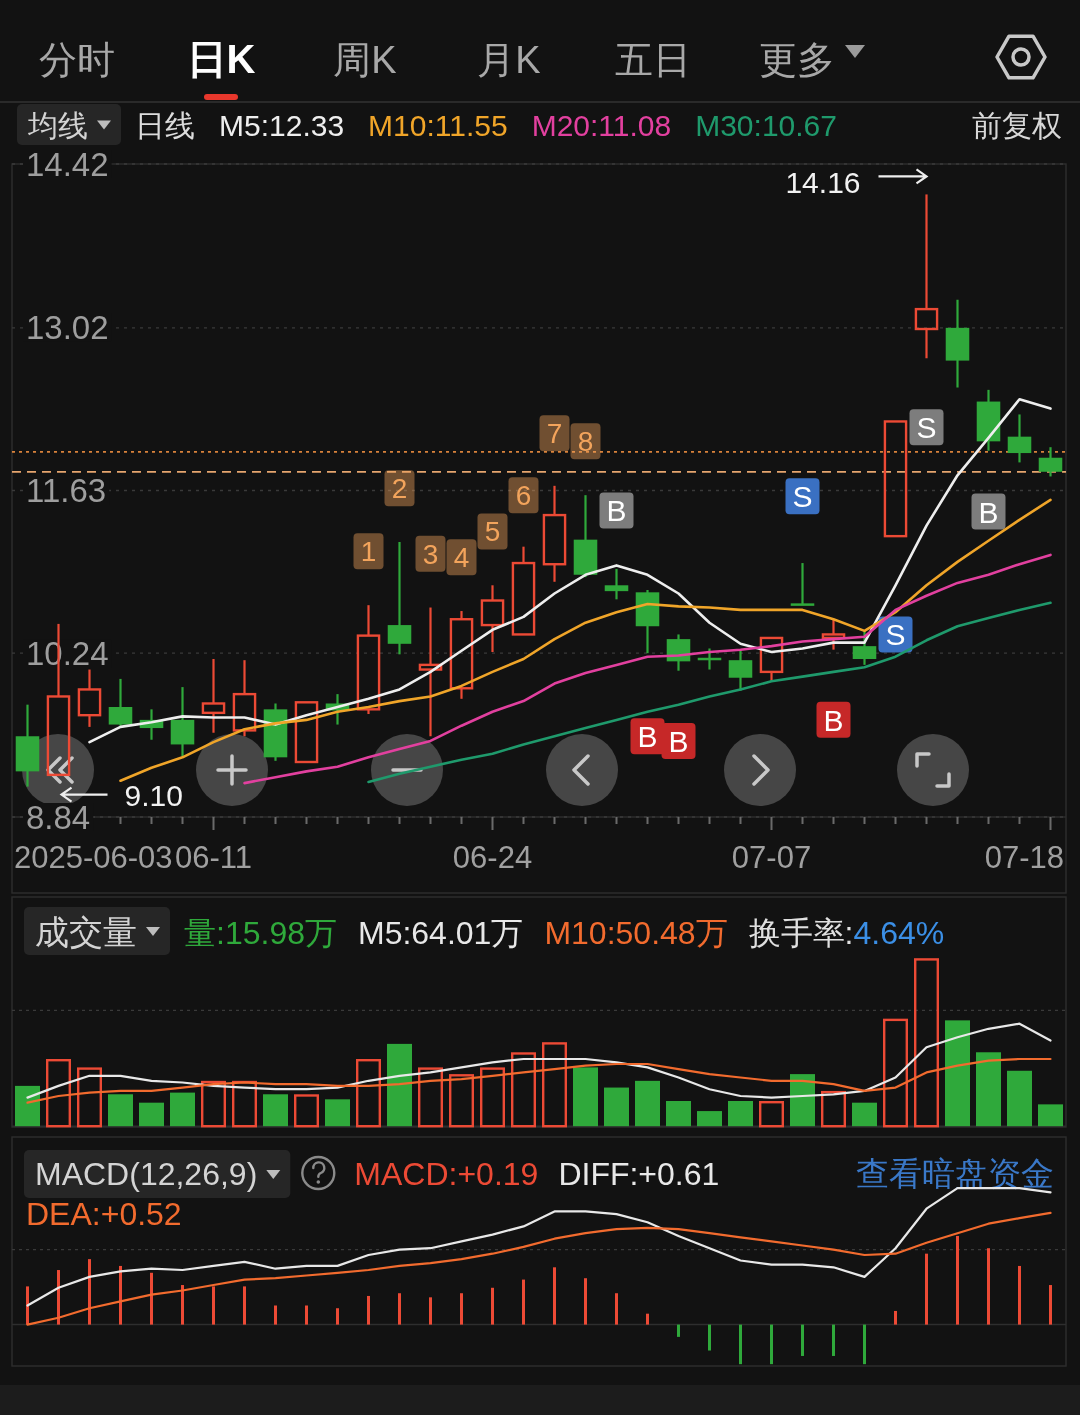 This screenshot has height=1415, width=1080. I want to click on chart-title: 均线, so click(57, 125).